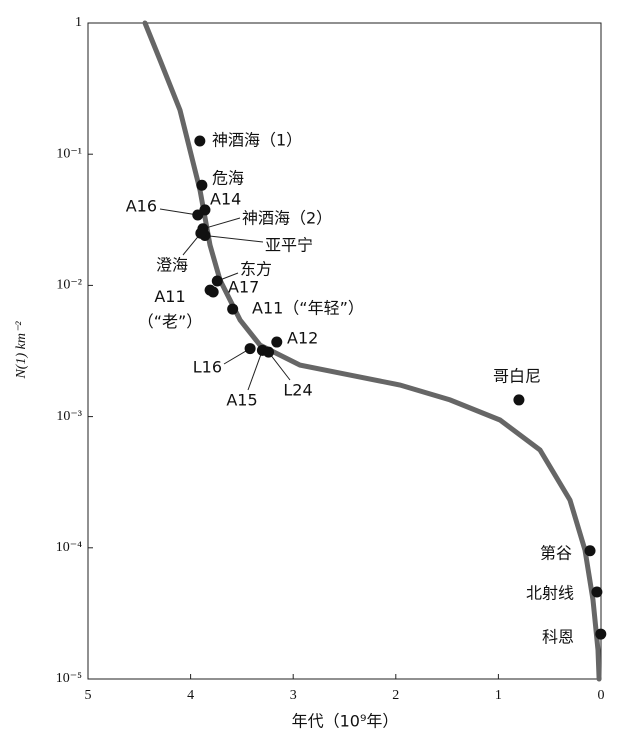  Describe the element at coordinates (256, 269) in the screenshot. I see `point-label: 东方` at that location.